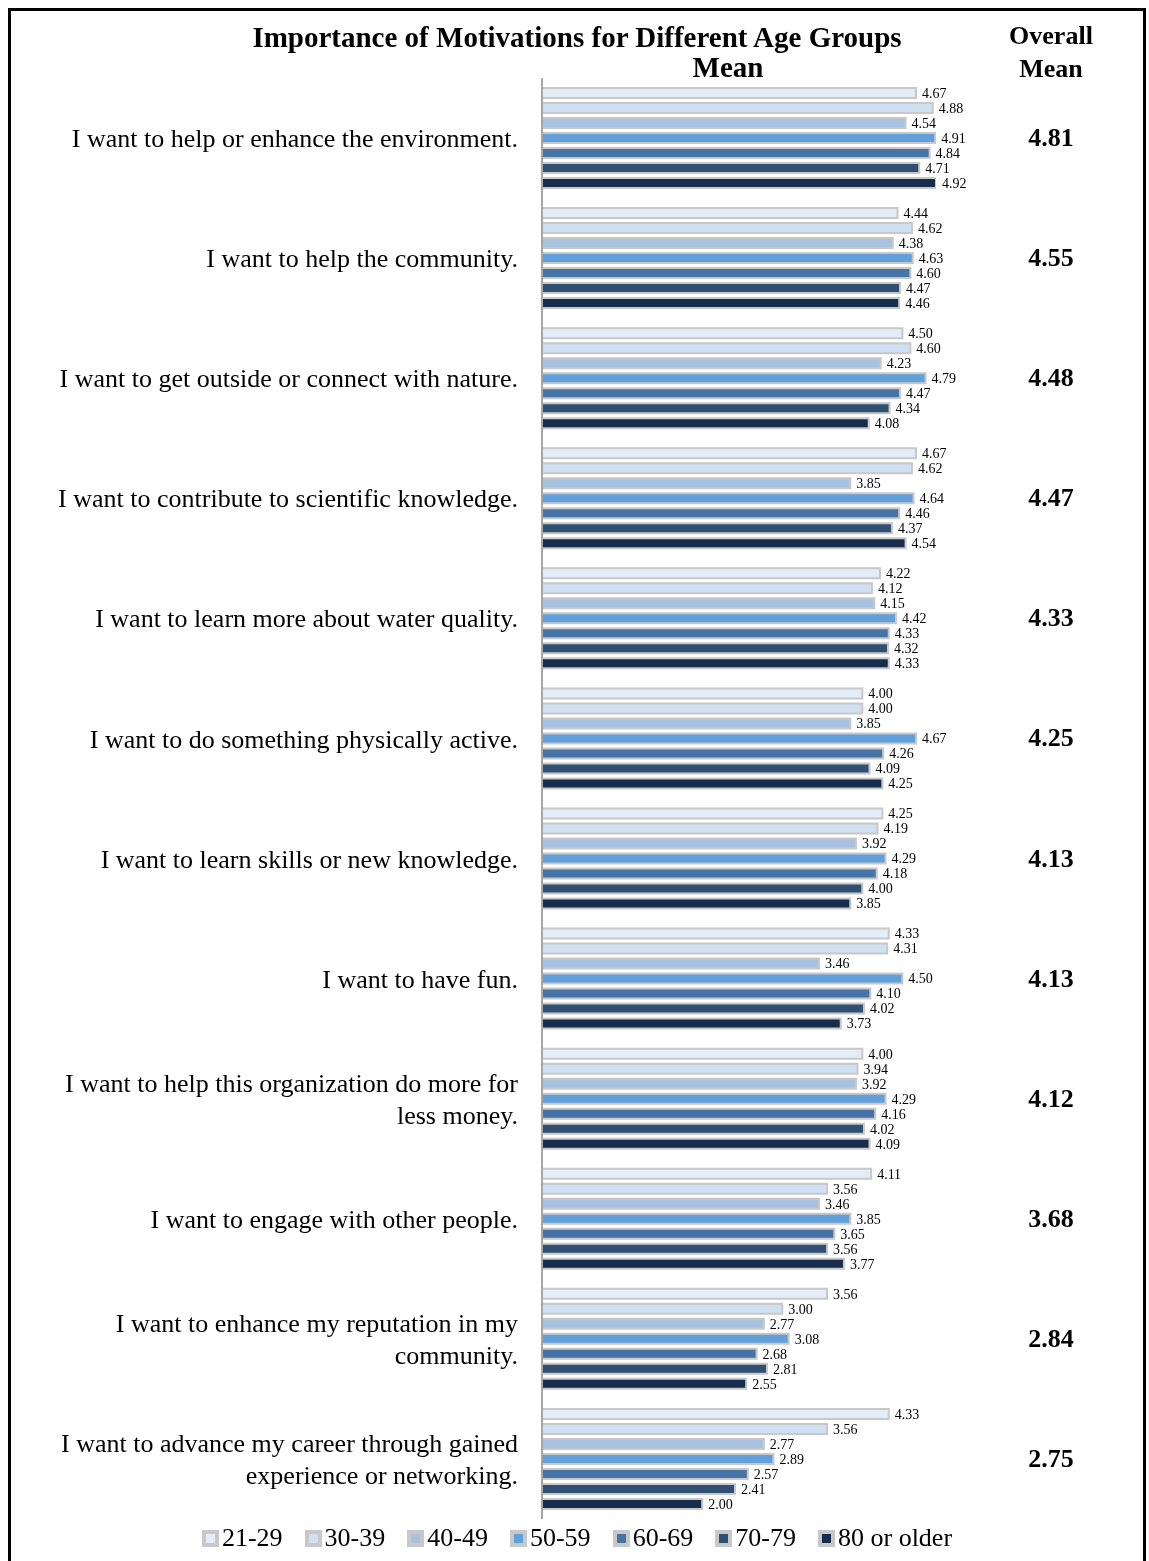 This screenshot has height=1561, width=1149. I want to click on legend-label: 40-49, so click(457, 1538).